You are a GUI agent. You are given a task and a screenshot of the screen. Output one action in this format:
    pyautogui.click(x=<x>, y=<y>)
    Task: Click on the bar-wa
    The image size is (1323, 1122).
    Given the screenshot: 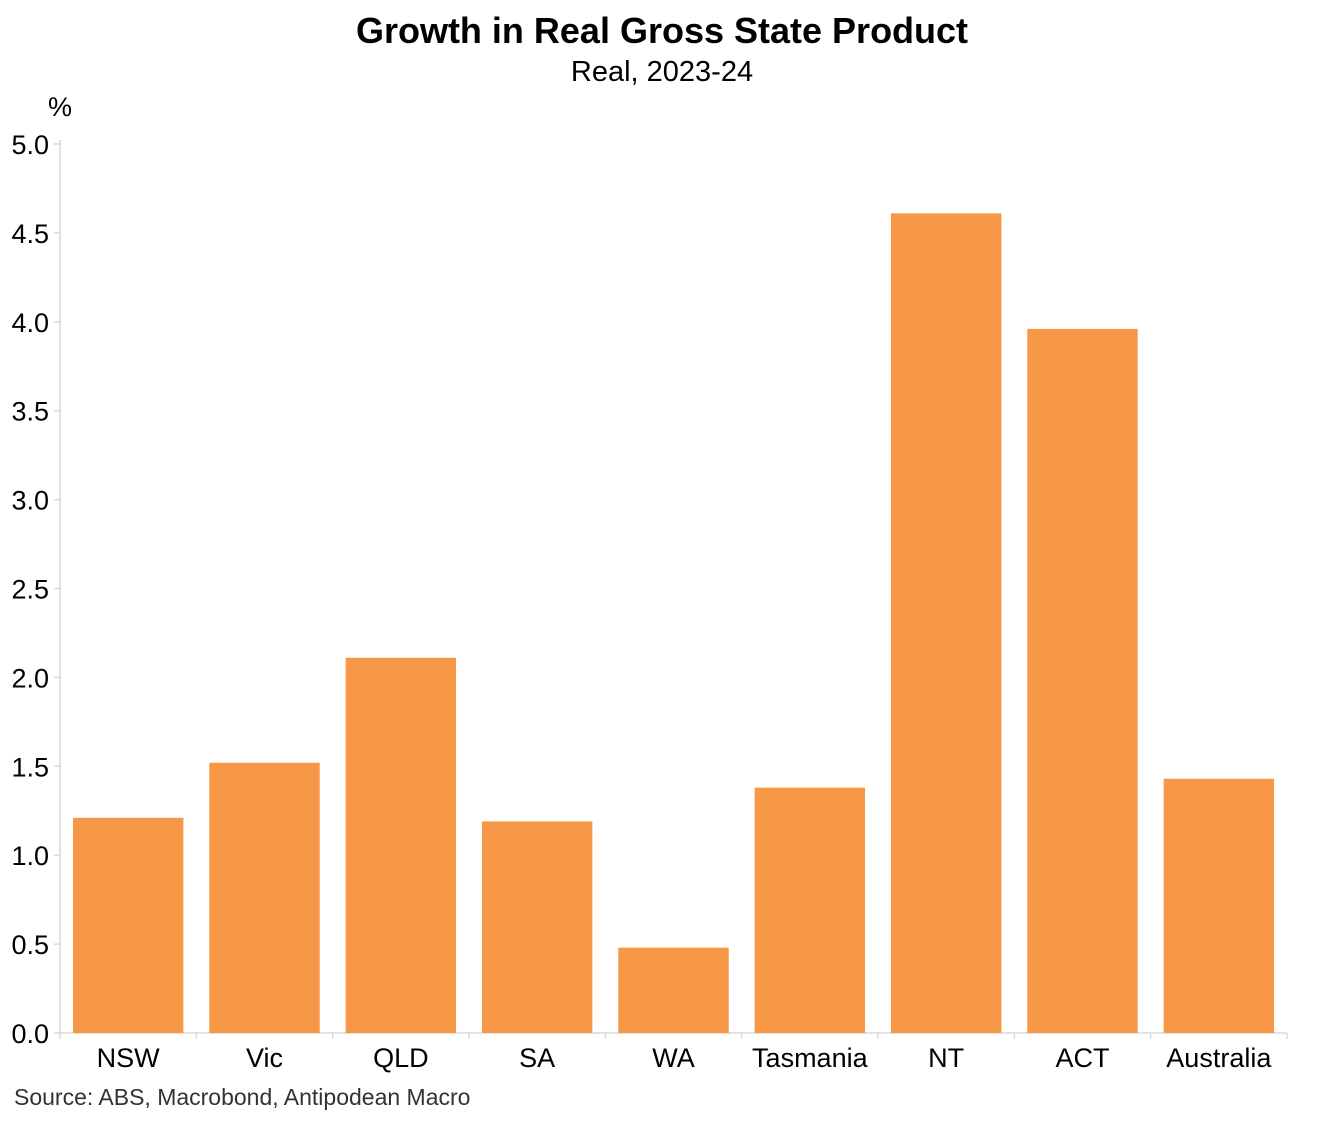 What is the action you would take?
    pyautogui.click(x=673, y=990)
    